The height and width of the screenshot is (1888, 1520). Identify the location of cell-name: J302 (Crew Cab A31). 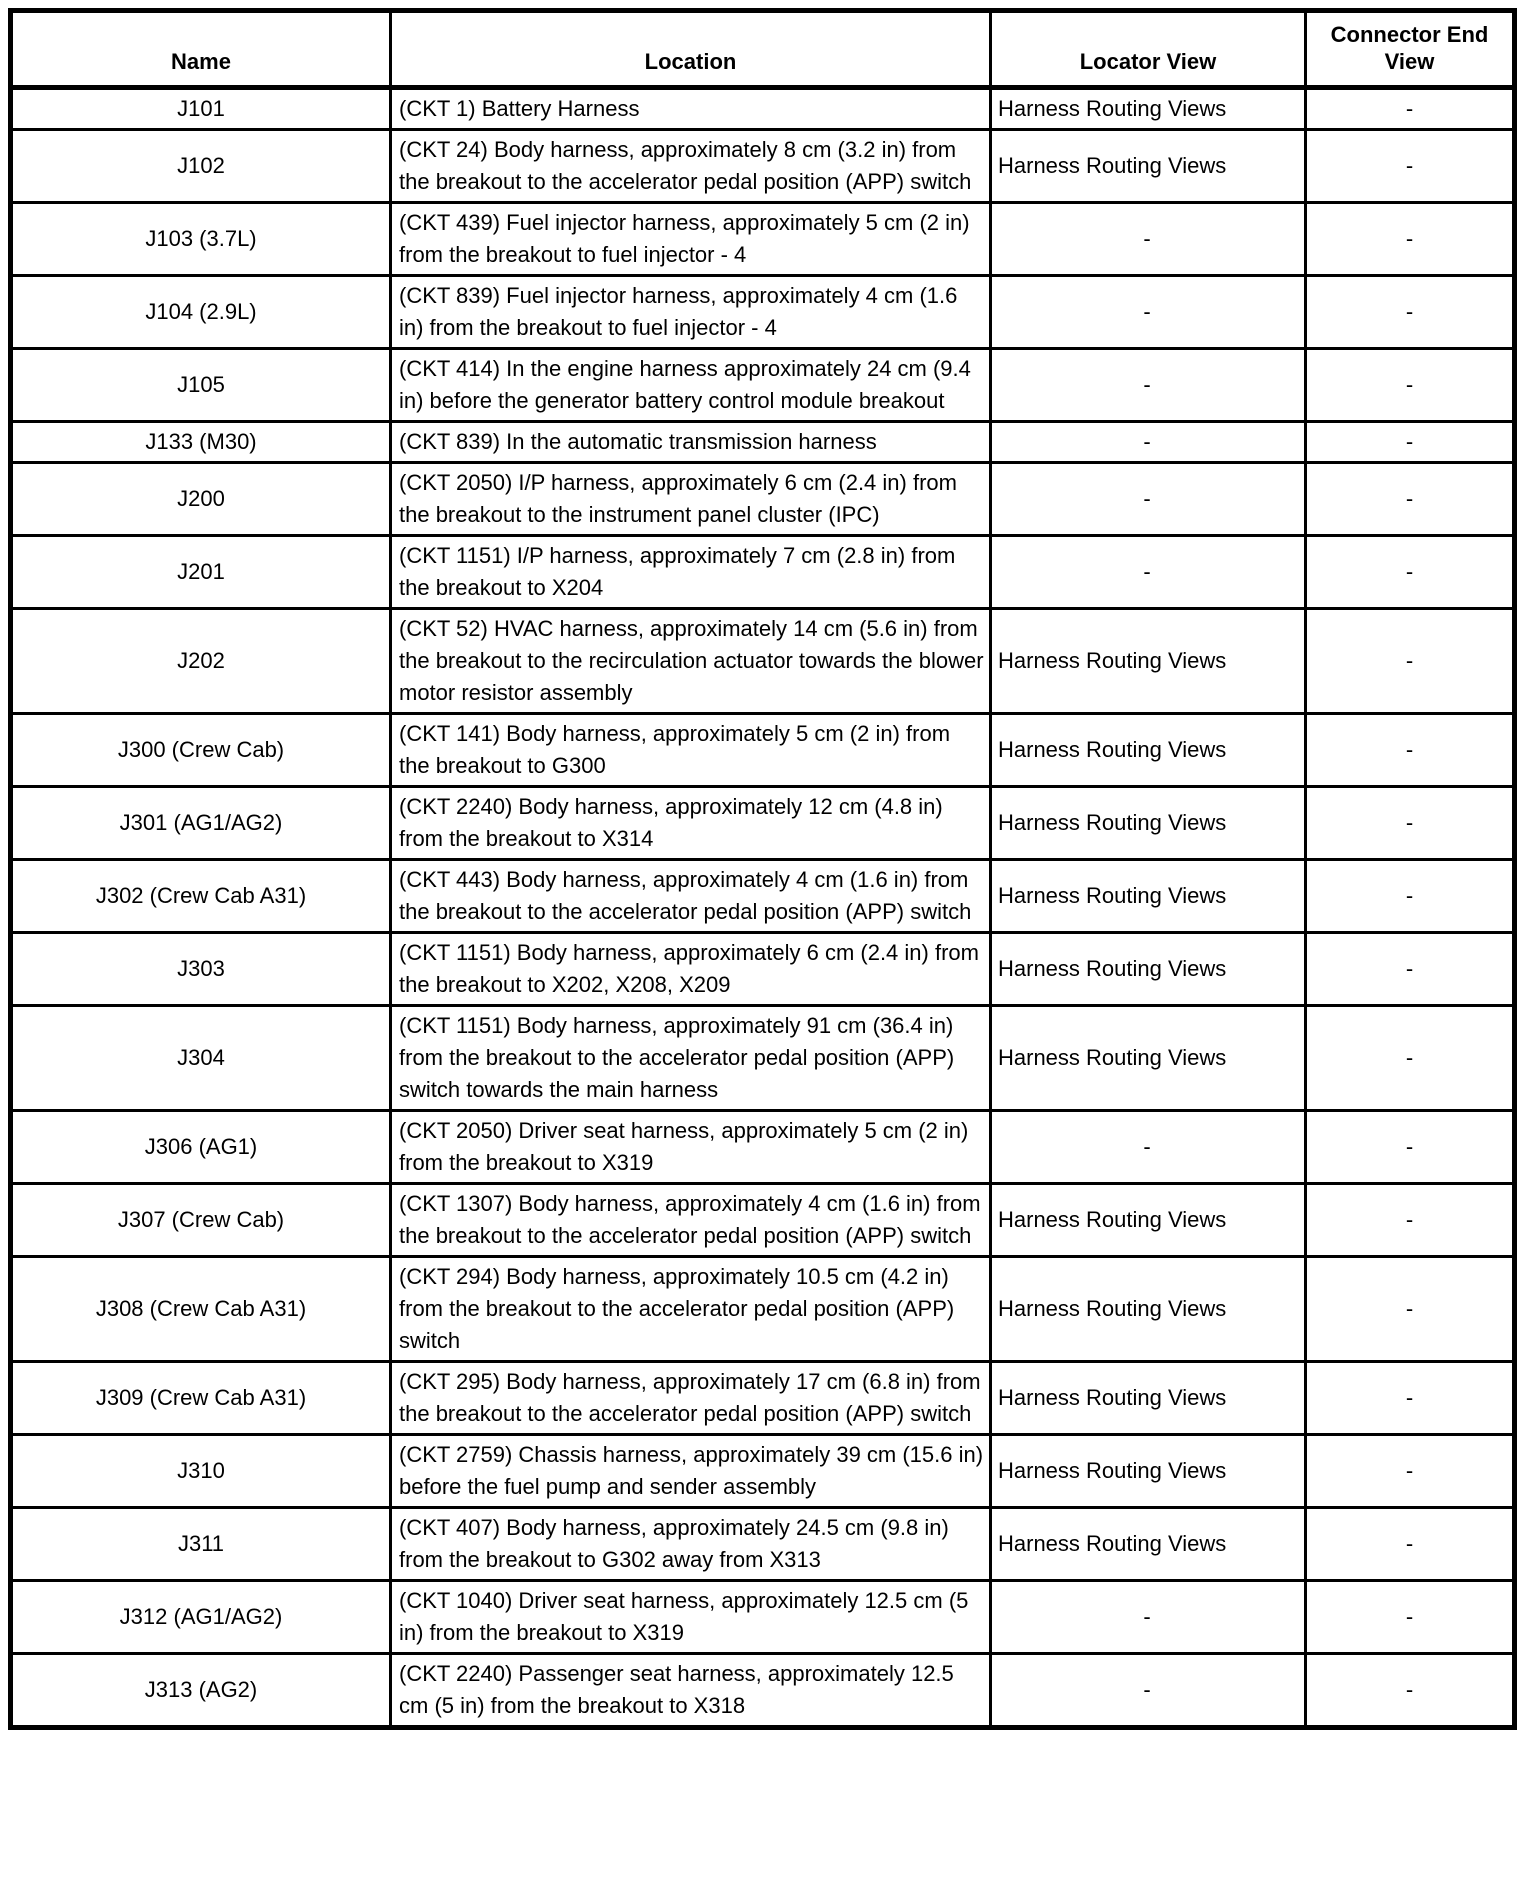
(200, 896).